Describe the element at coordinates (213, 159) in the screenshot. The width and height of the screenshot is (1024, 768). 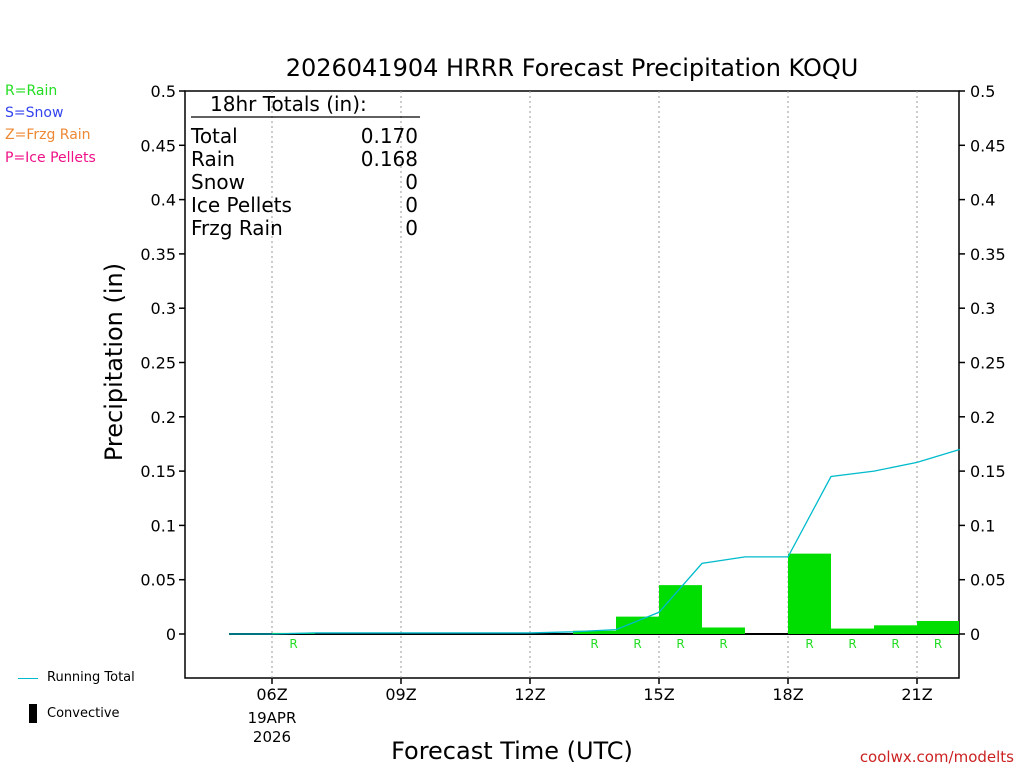
I see `totals-row-label: Rain` at that location.